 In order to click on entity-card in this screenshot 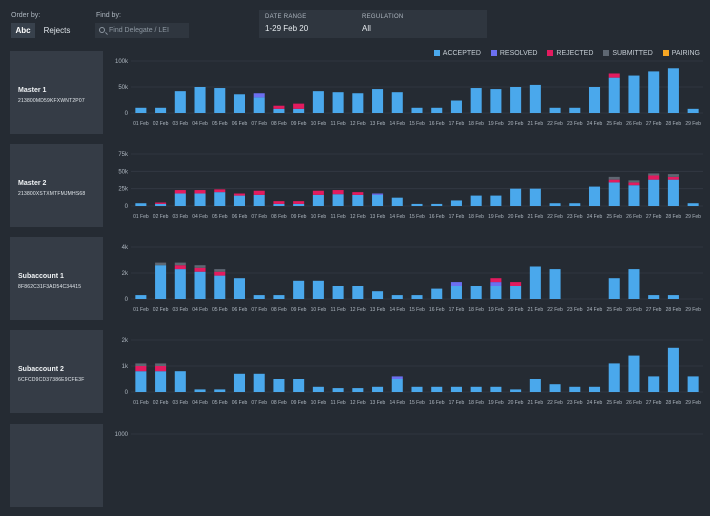, I will do `click(56, 465)`.